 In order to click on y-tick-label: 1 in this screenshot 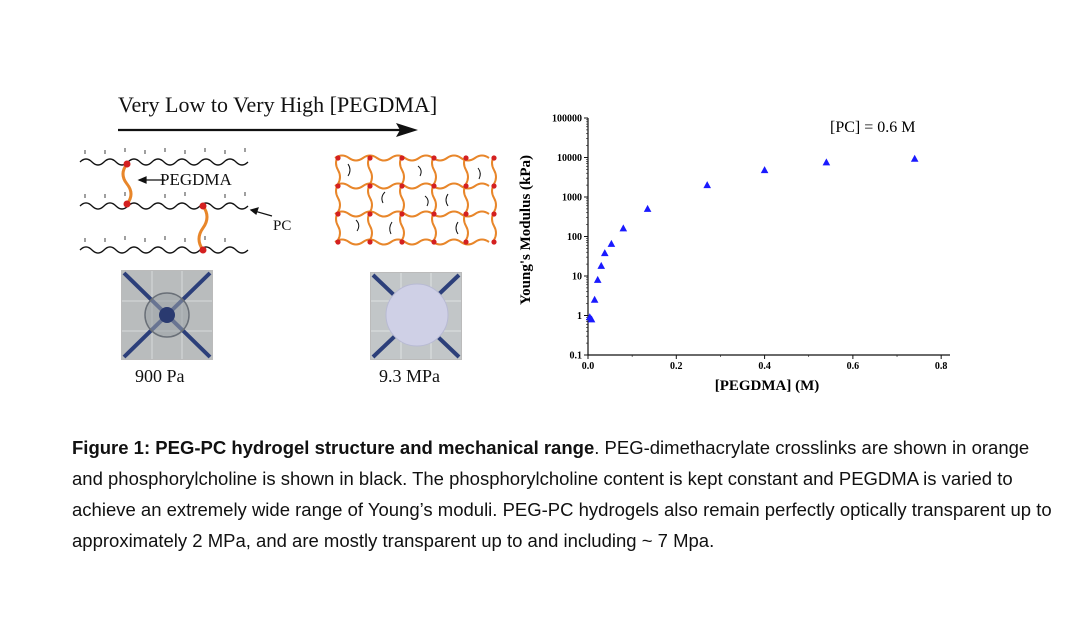, I will do `click(579, 316)`.